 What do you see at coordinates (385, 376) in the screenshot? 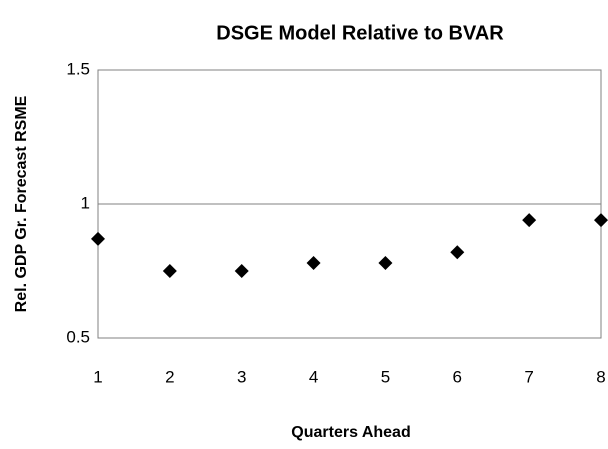
I see `x-tick-label: 5` at bounding box center [385, 376].